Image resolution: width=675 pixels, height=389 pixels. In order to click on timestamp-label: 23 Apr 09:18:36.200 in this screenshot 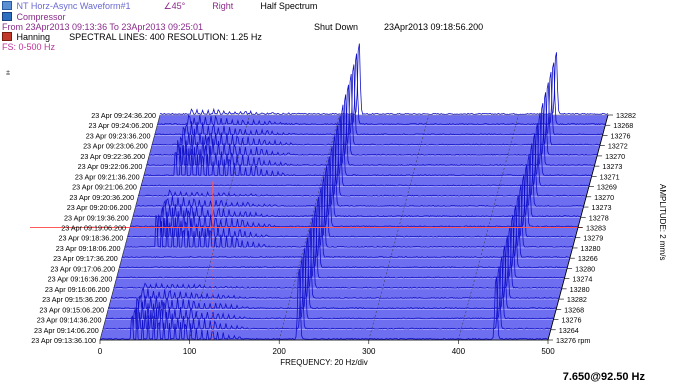, I will do `click(91, 238)`.